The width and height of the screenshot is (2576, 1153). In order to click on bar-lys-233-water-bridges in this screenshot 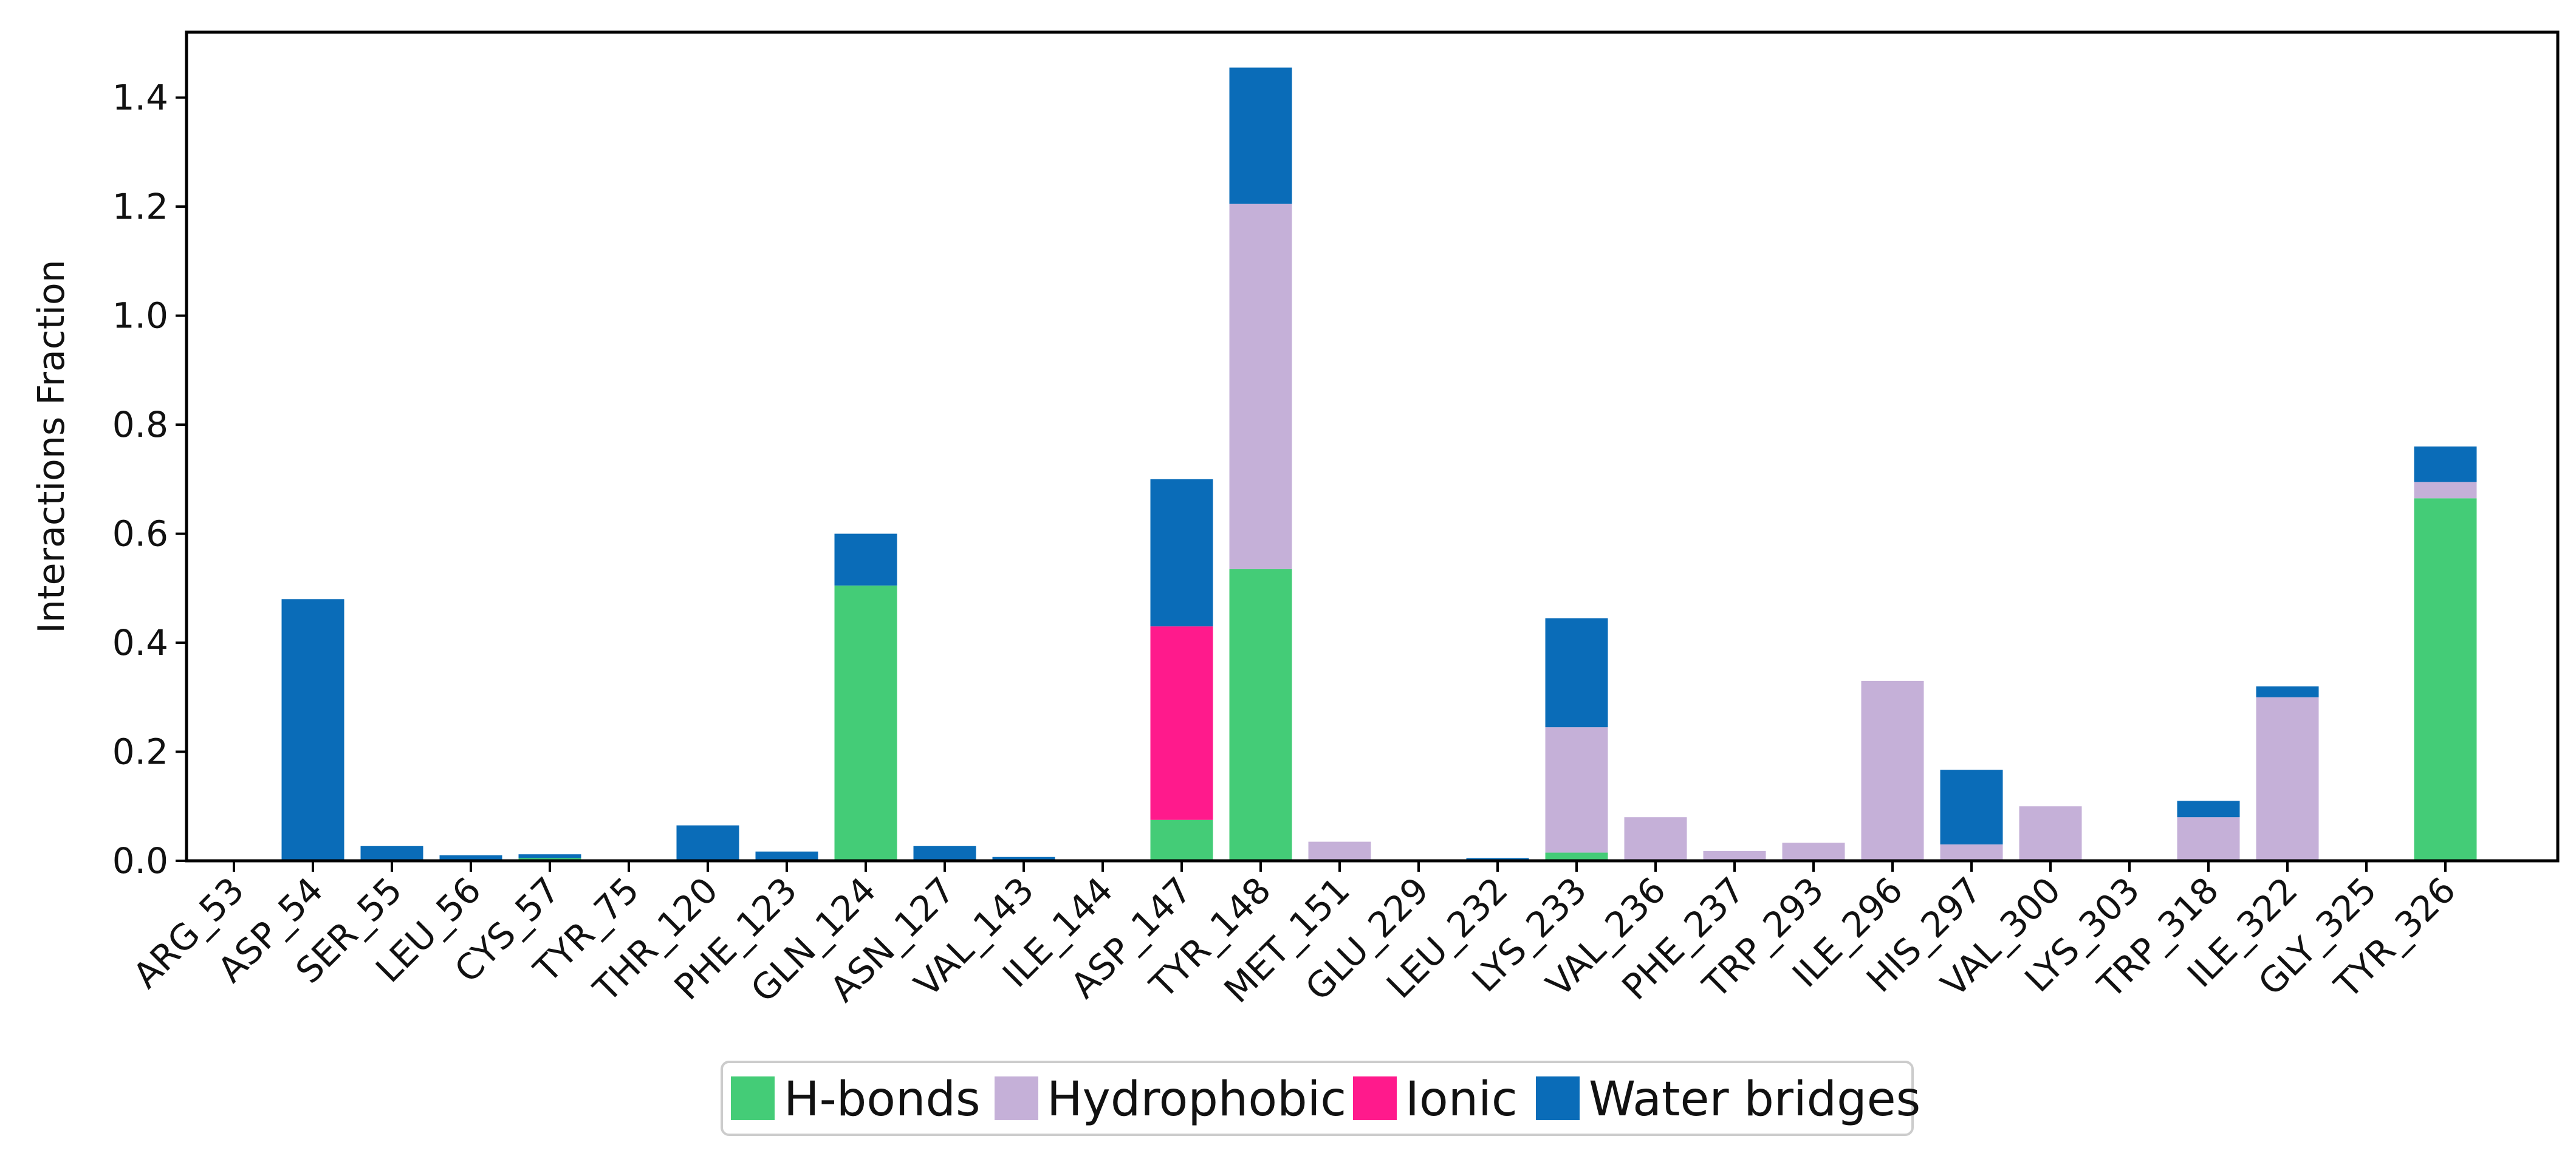, I will do `click(1577, 673)`.